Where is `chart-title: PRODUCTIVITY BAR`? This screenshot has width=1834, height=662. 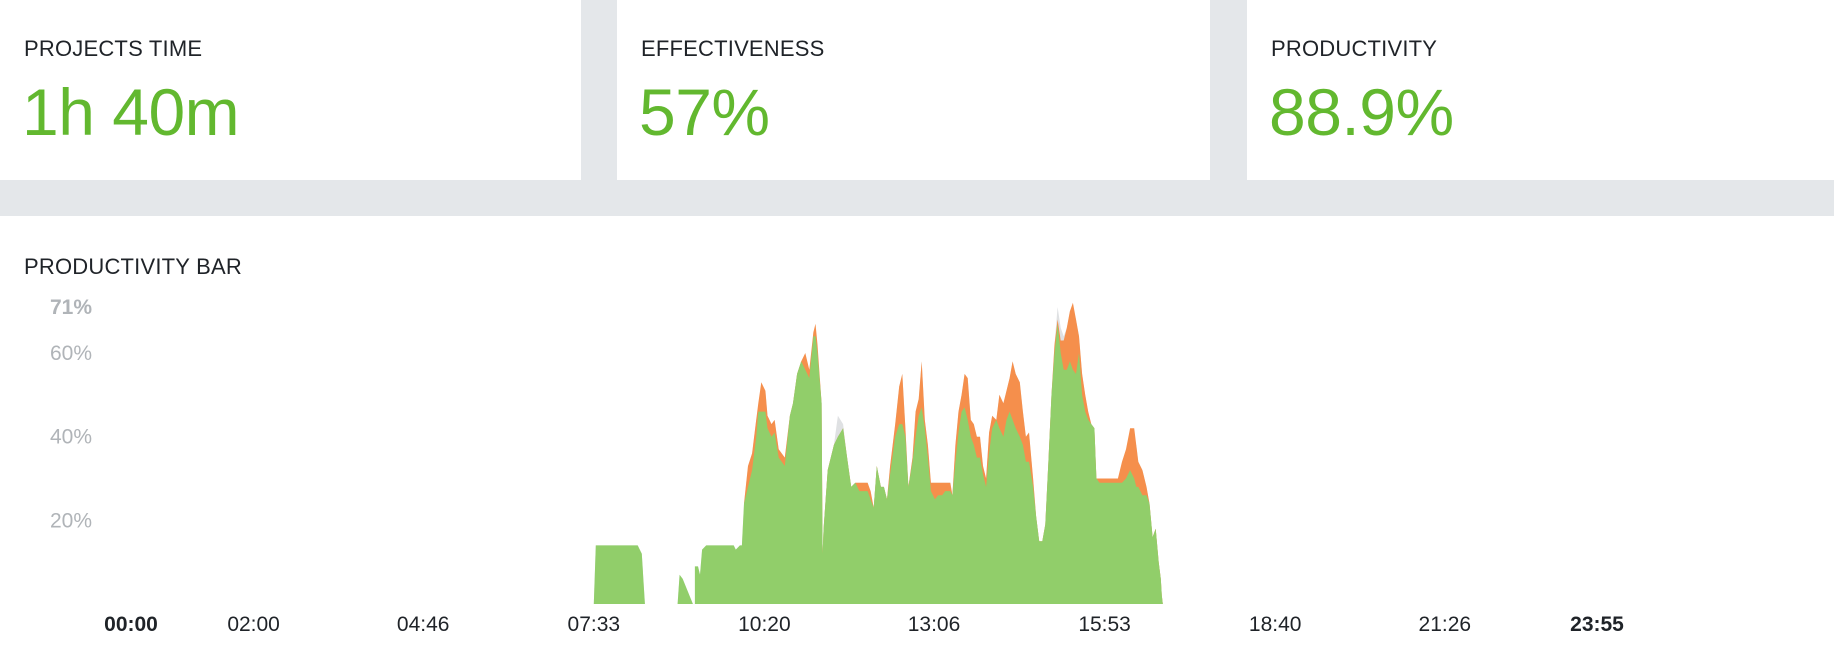
chart-title: PRODUCTIVITY BAR is located at coordinates (133, 266).